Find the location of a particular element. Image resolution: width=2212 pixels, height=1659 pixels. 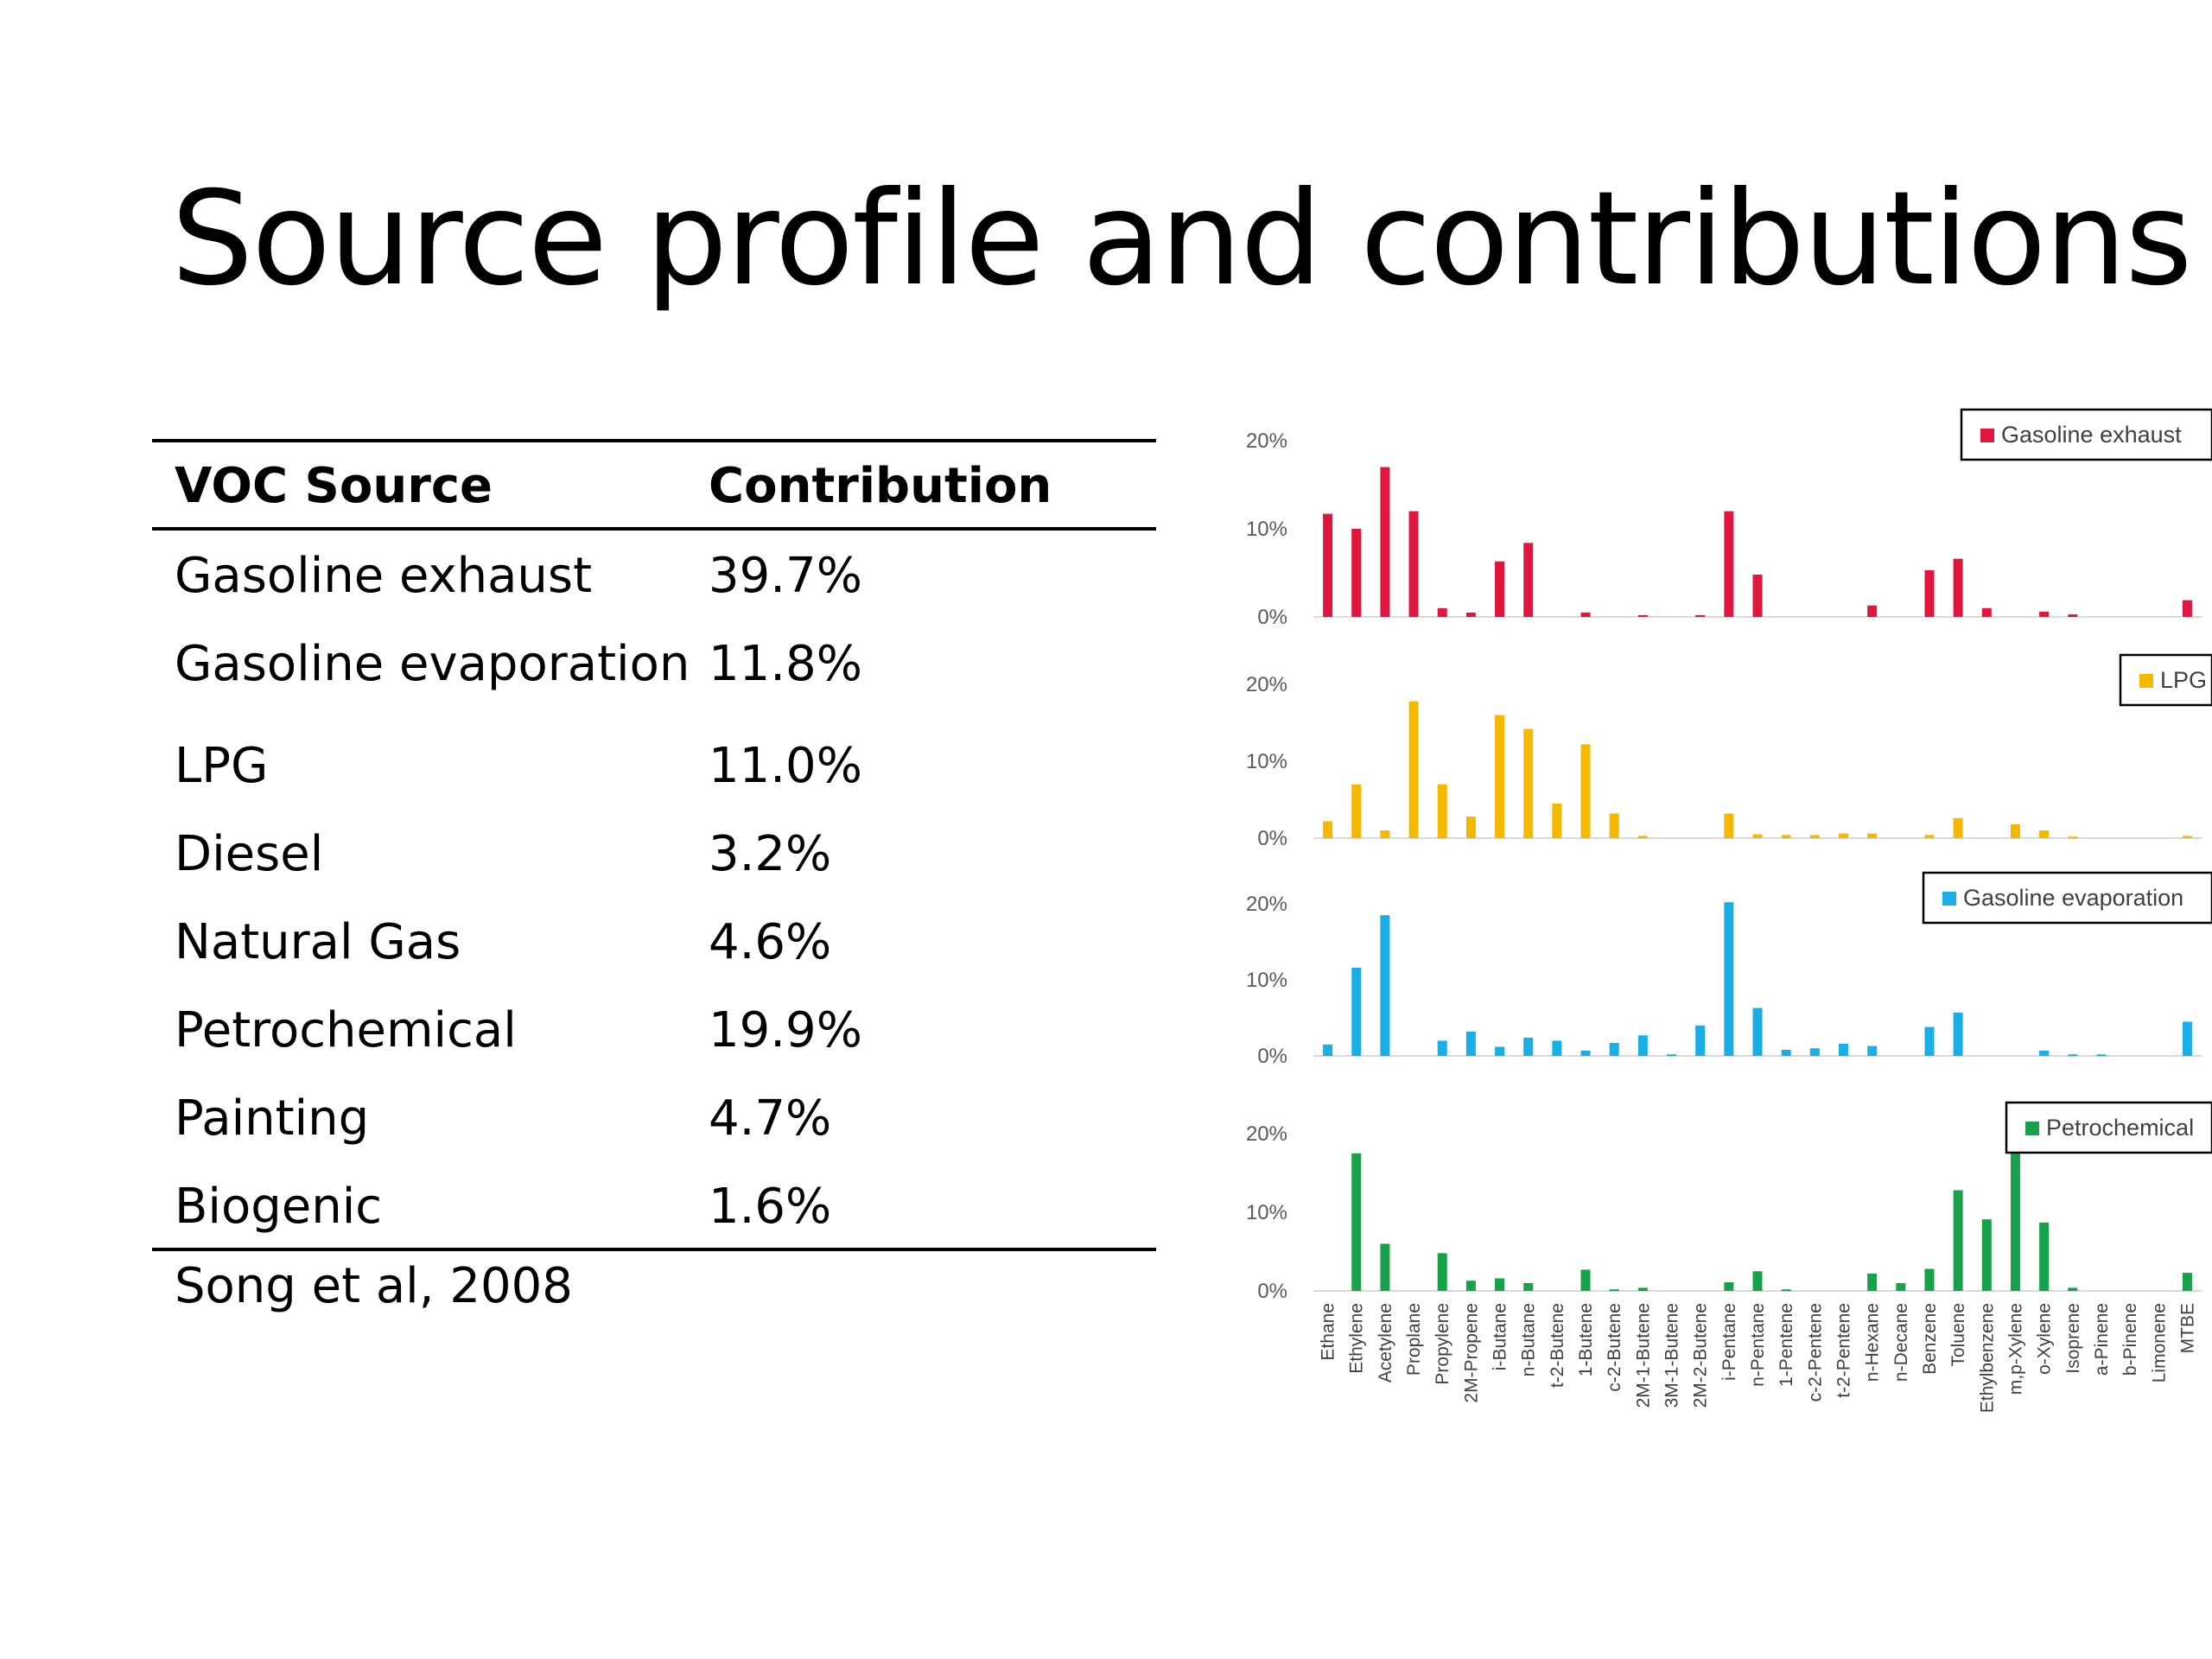

x-tick-label: Ethylbenzene is located at coordinates (1987, 1358).